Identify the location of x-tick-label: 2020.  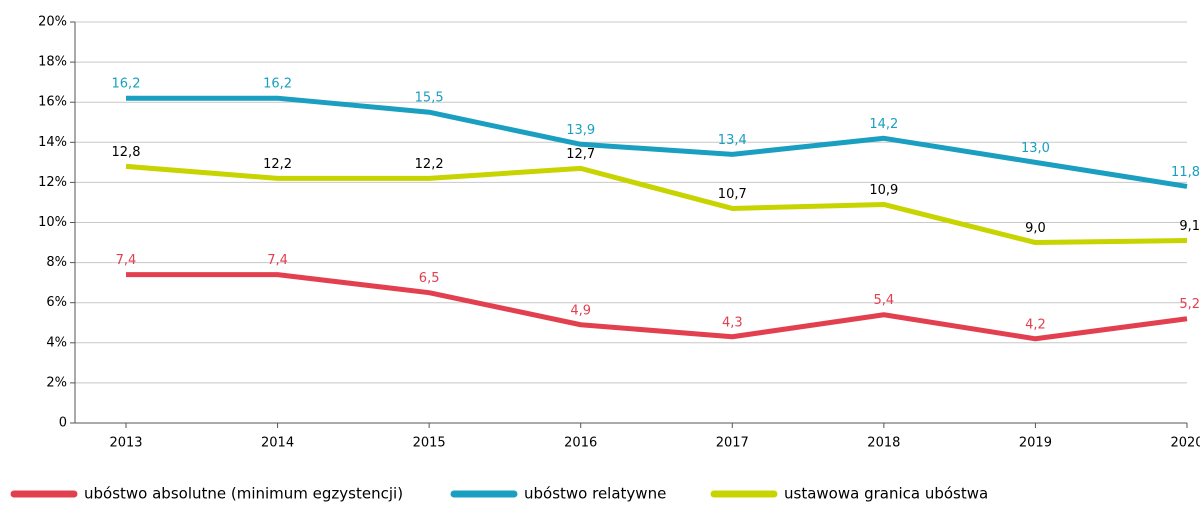
(1185, 443).